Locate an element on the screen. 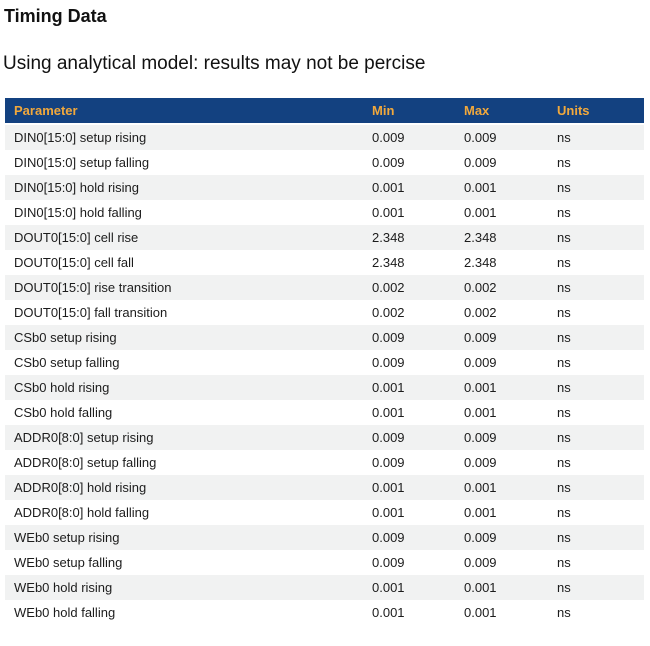  table-row: CSb0 setup falling 0.009 0.009 ns is located at coordinates (324, 362).